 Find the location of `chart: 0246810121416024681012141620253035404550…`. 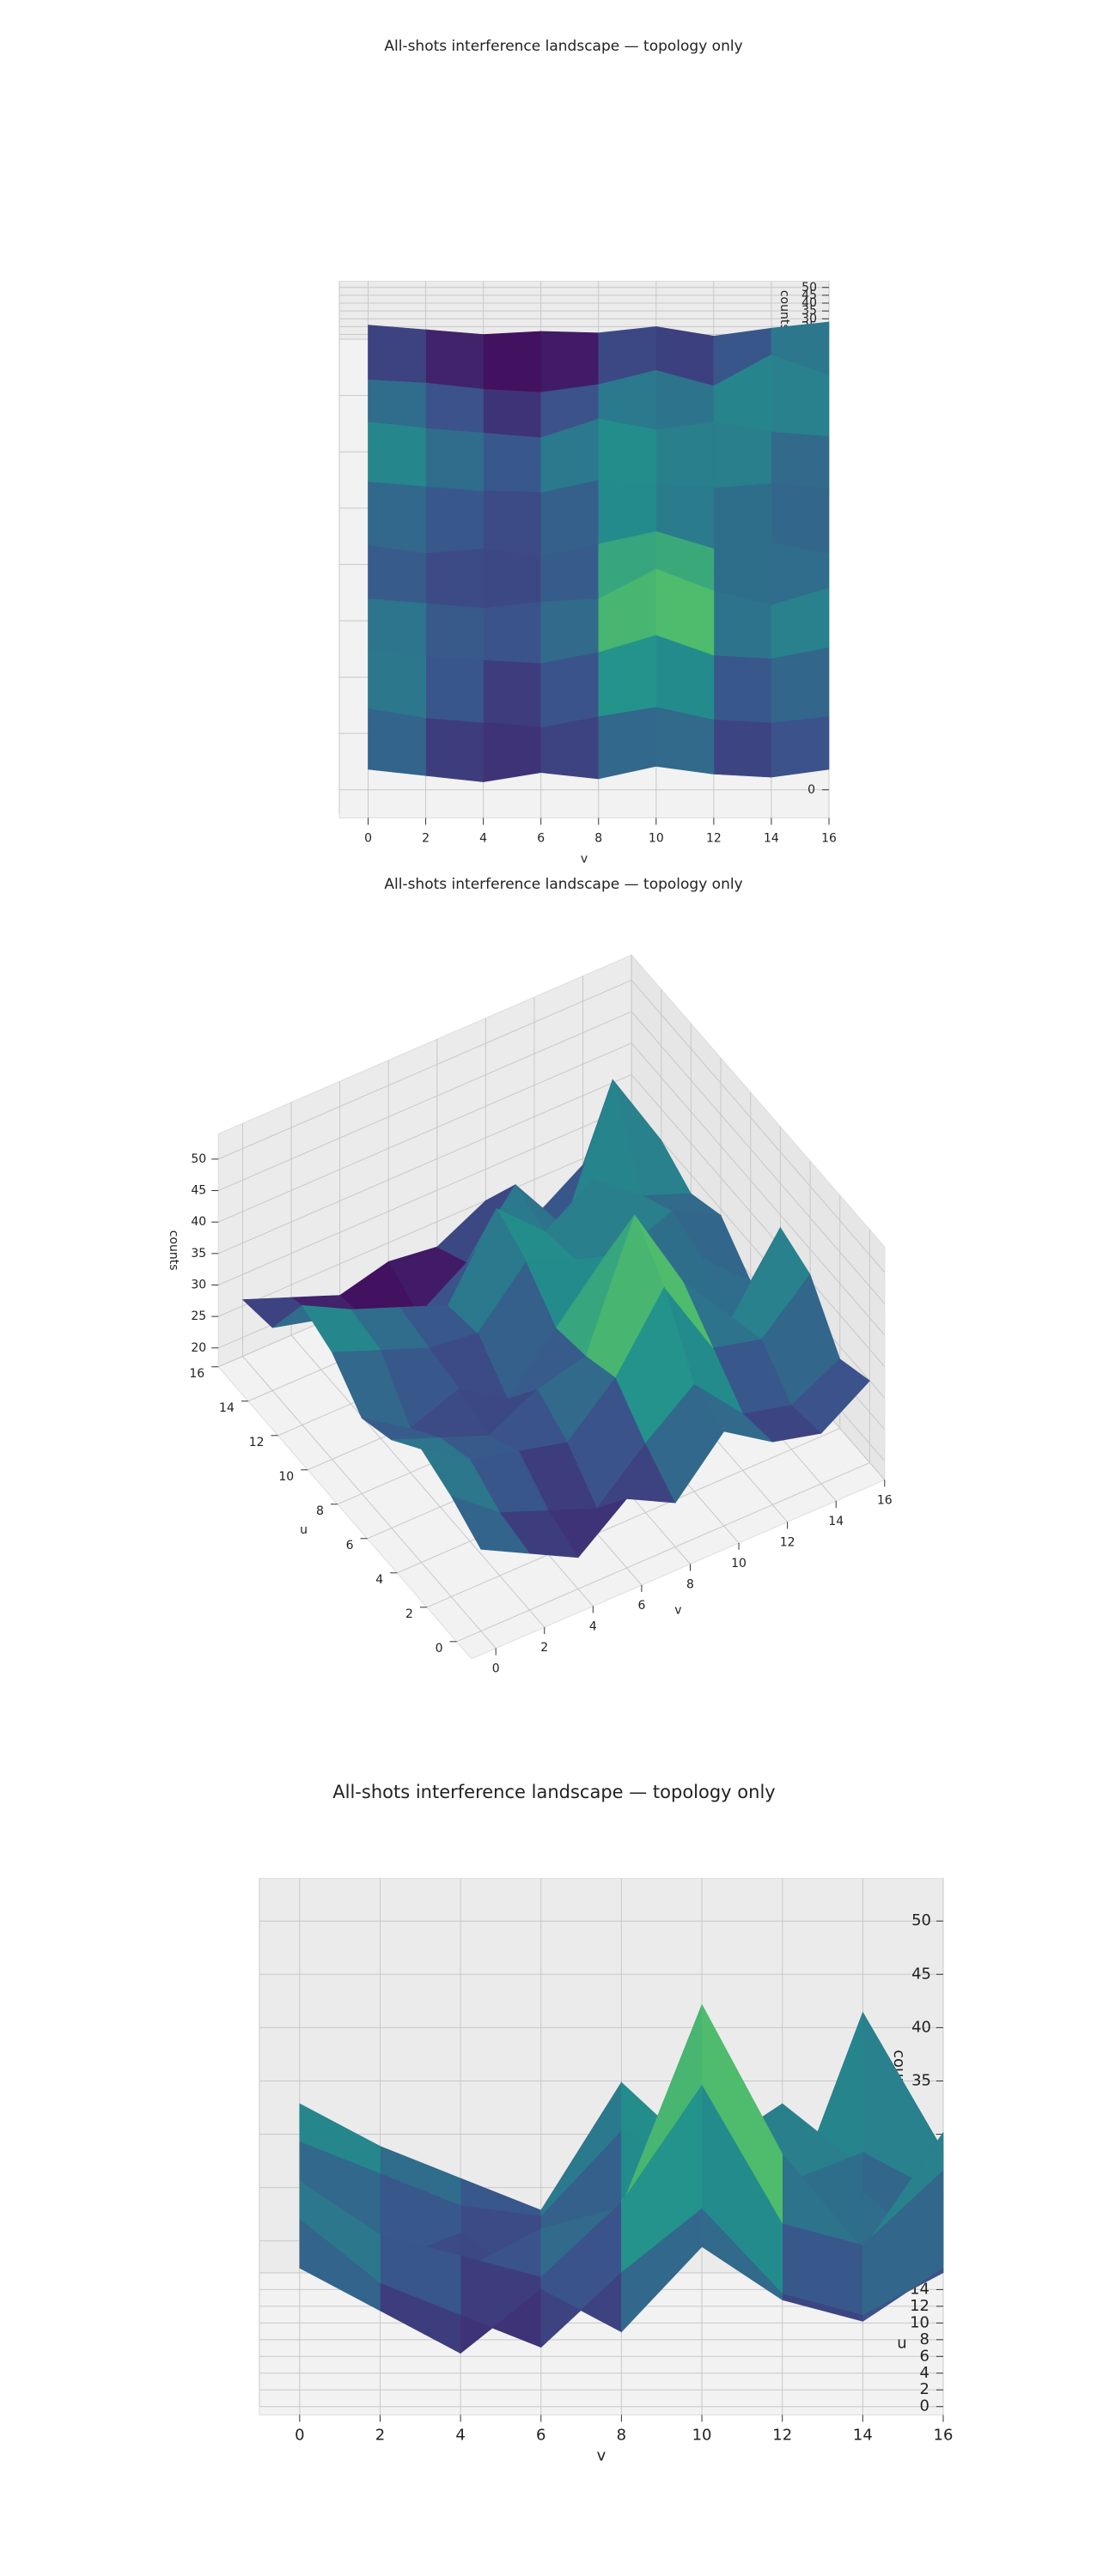

chart: 0246810121416024681012141620253035404550… is located at coordinates (587, 574).